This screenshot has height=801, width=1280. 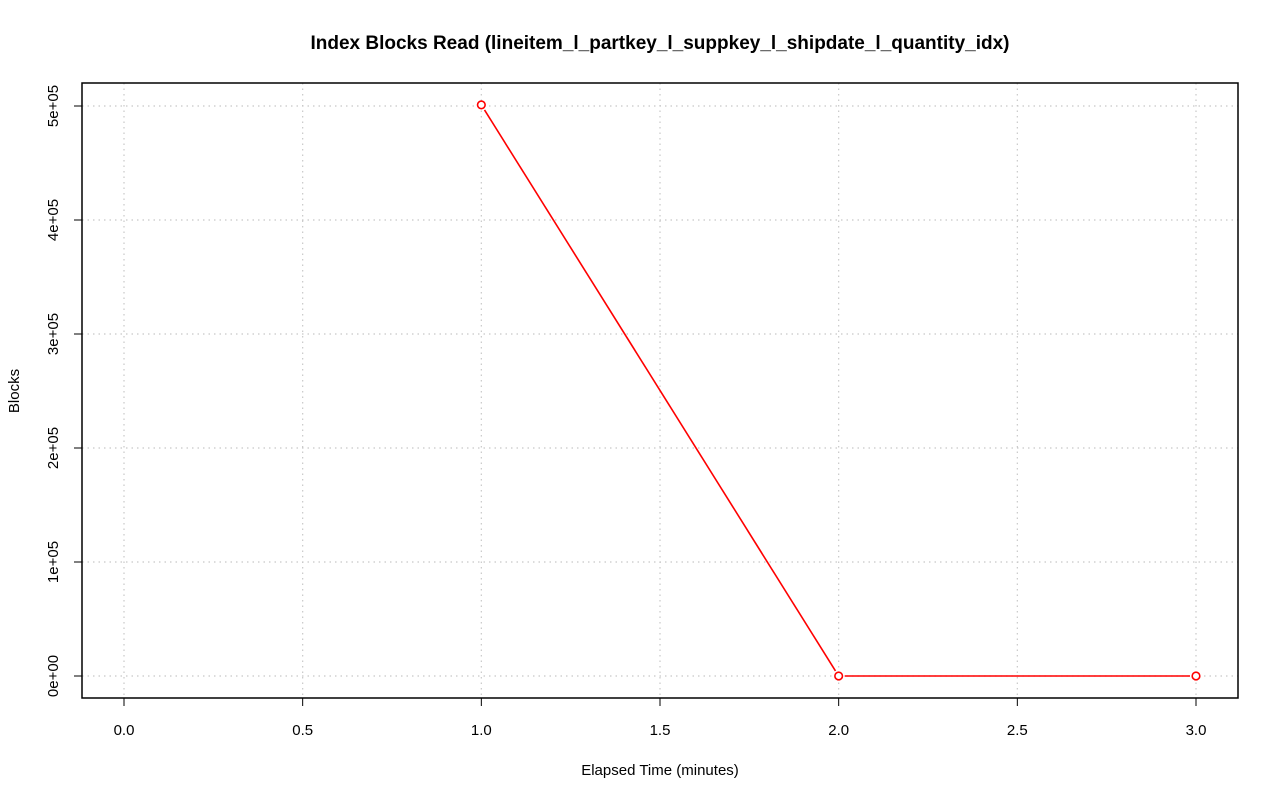 I want to click on x-tick-label: 0.0, so click(x=124, y=730).